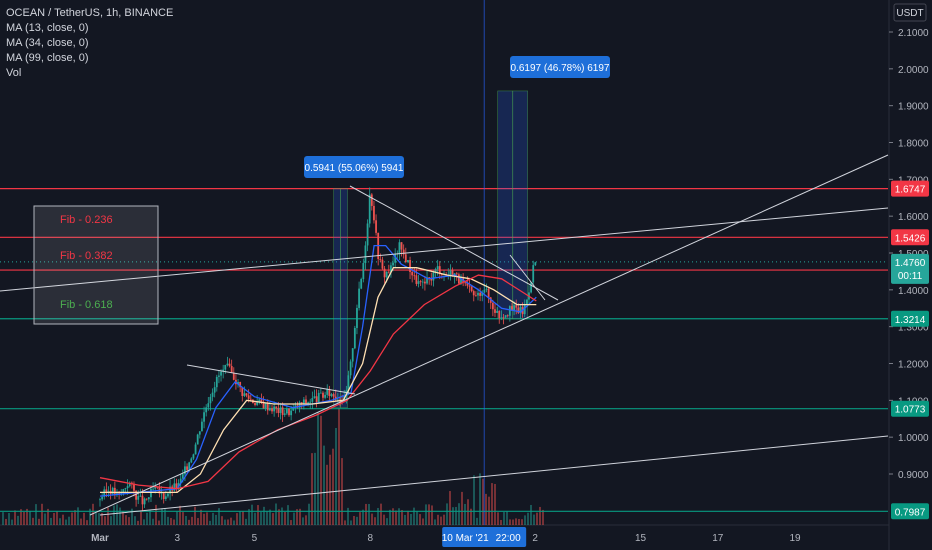  What do you see at coordinates (913, 291) in the screenshot?
I see `y-tick-label: 1.4000` at bounding box center [913, 291].